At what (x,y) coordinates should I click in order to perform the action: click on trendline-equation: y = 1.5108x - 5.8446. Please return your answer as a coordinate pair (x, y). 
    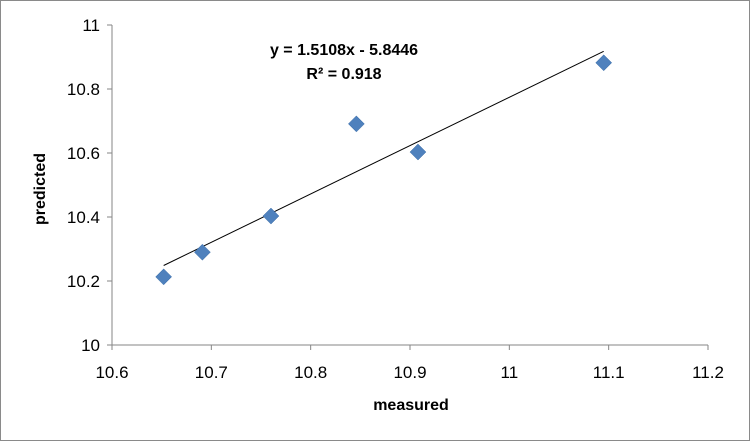
    Looking at the image, I should click on (344, 50).